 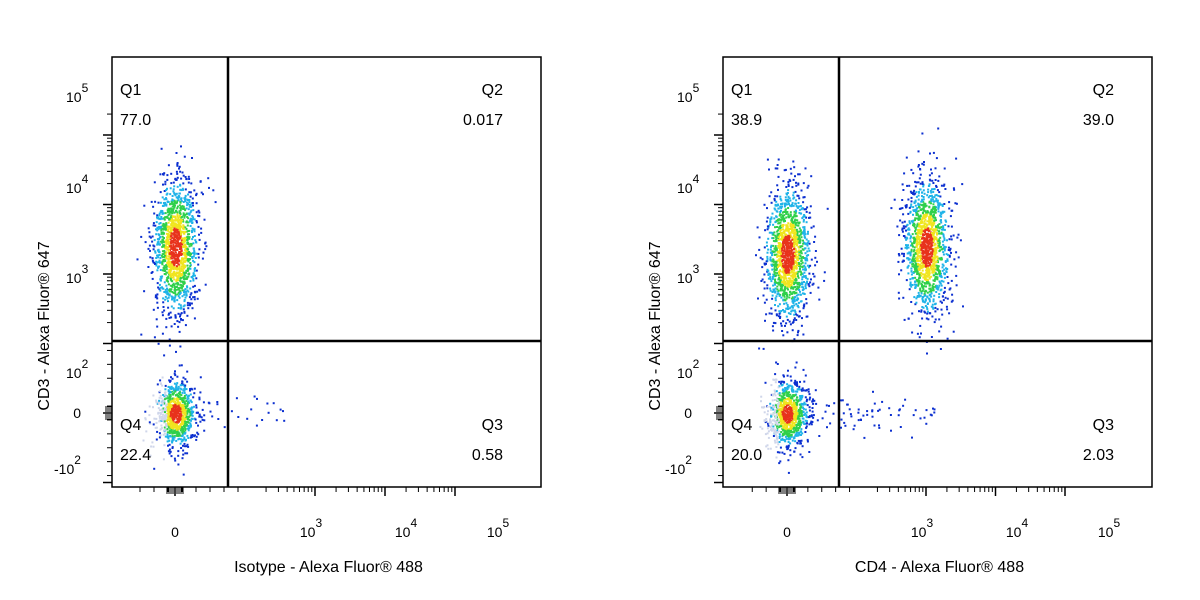 I want to click on y-tick-base: 10, so click(x=74, y=373).